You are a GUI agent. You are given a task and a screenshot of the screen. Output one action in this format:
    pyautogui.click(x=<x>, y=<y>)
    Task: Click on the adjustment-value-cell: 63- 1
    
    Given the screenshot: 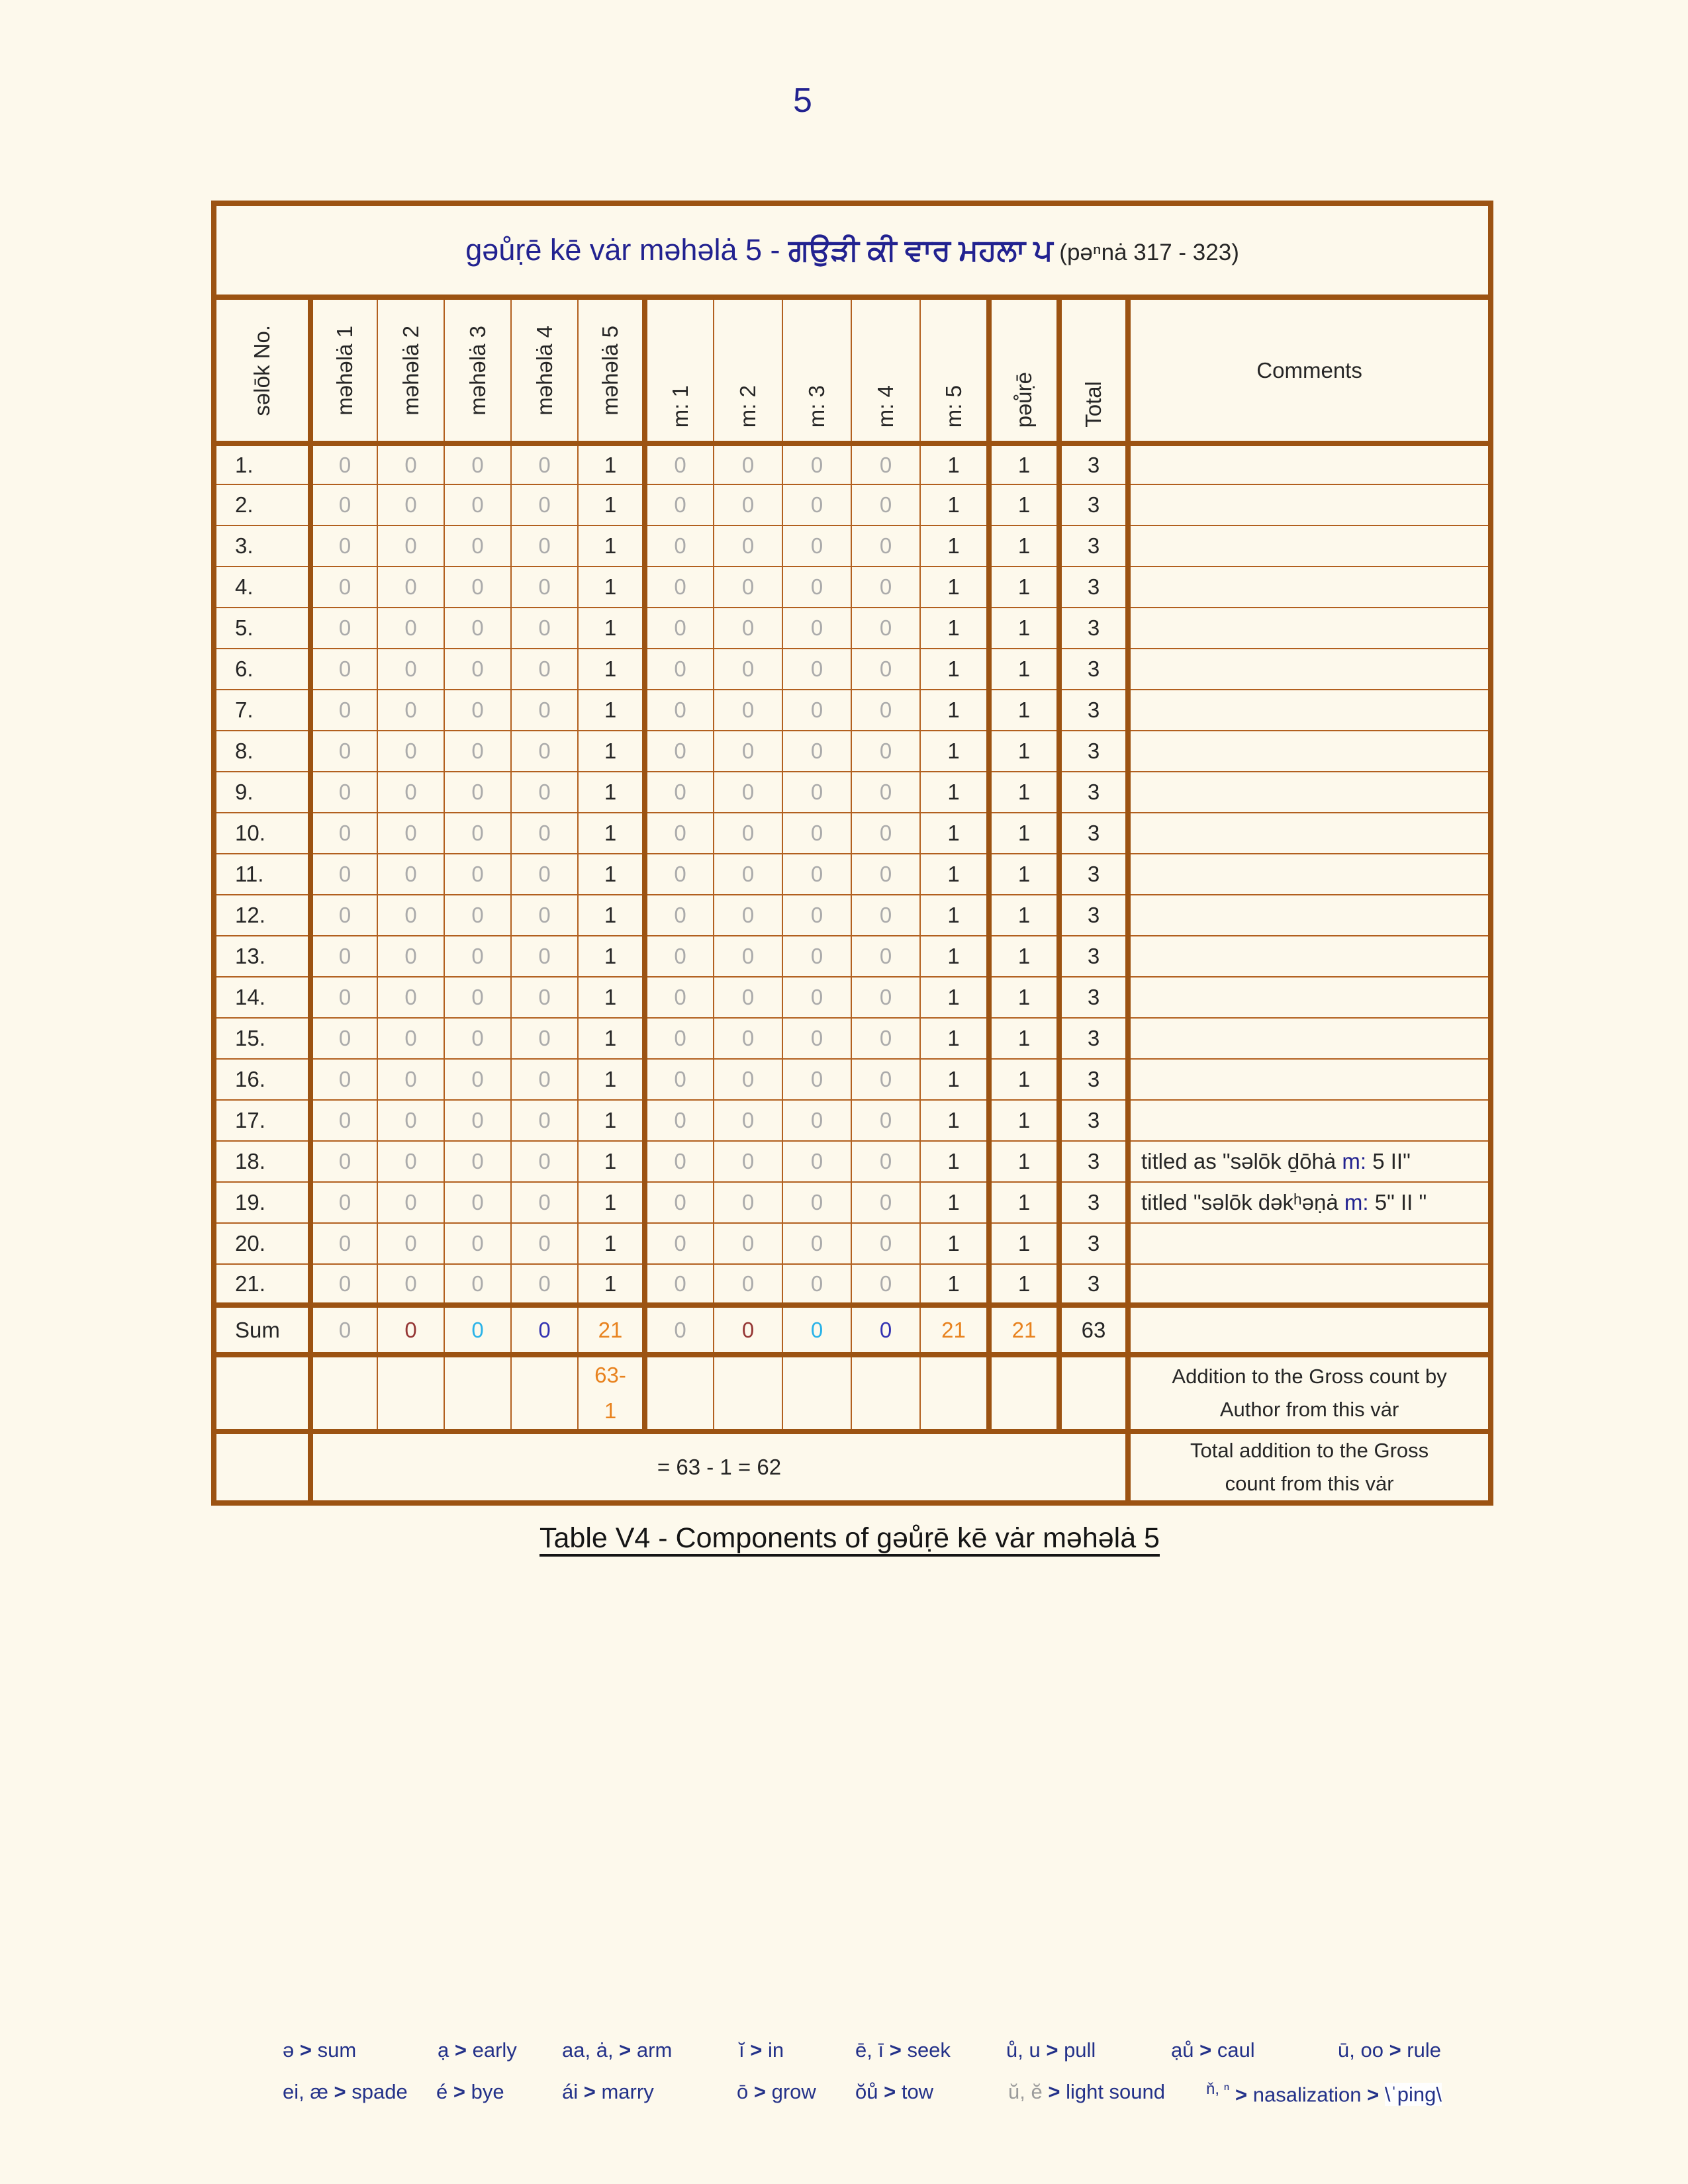 What is the action you would take?
    pyautogui.click(x=611, y=1394)
    